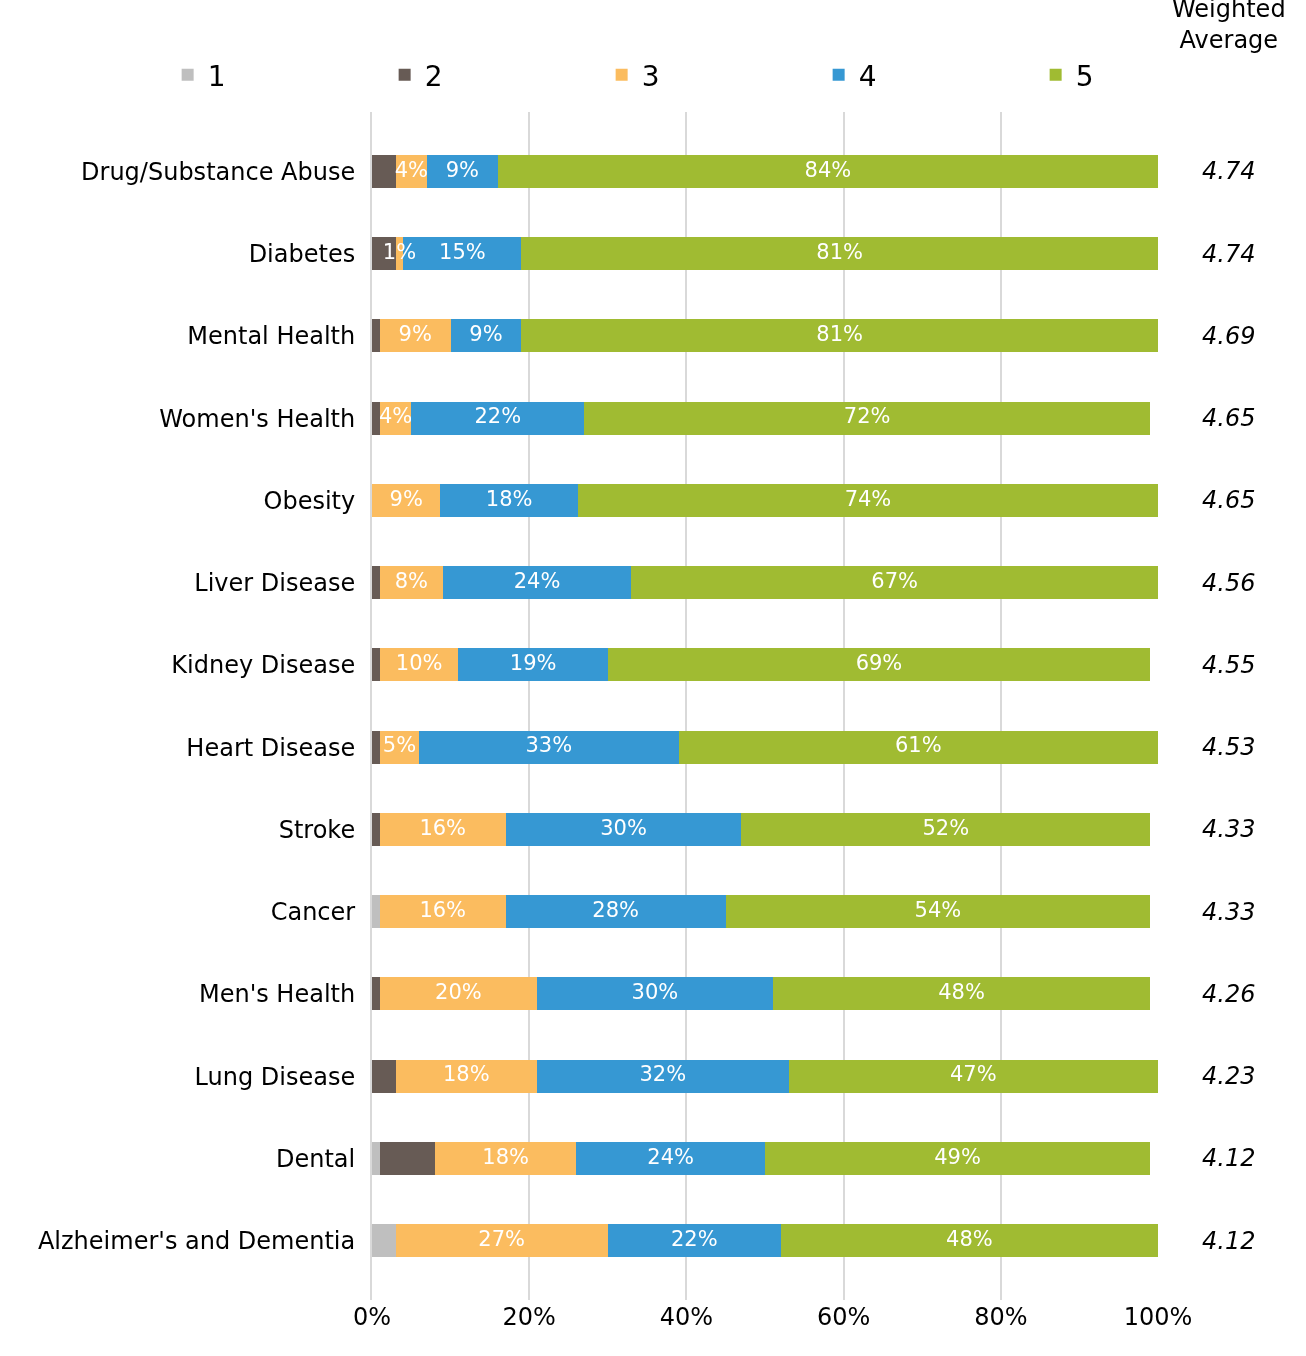 This screenshot has width=1306, height=1356. What do you see at coordinates (399, 745) in the screenshot?
I see `data-label: 5%` at bounding box center [399, 745].